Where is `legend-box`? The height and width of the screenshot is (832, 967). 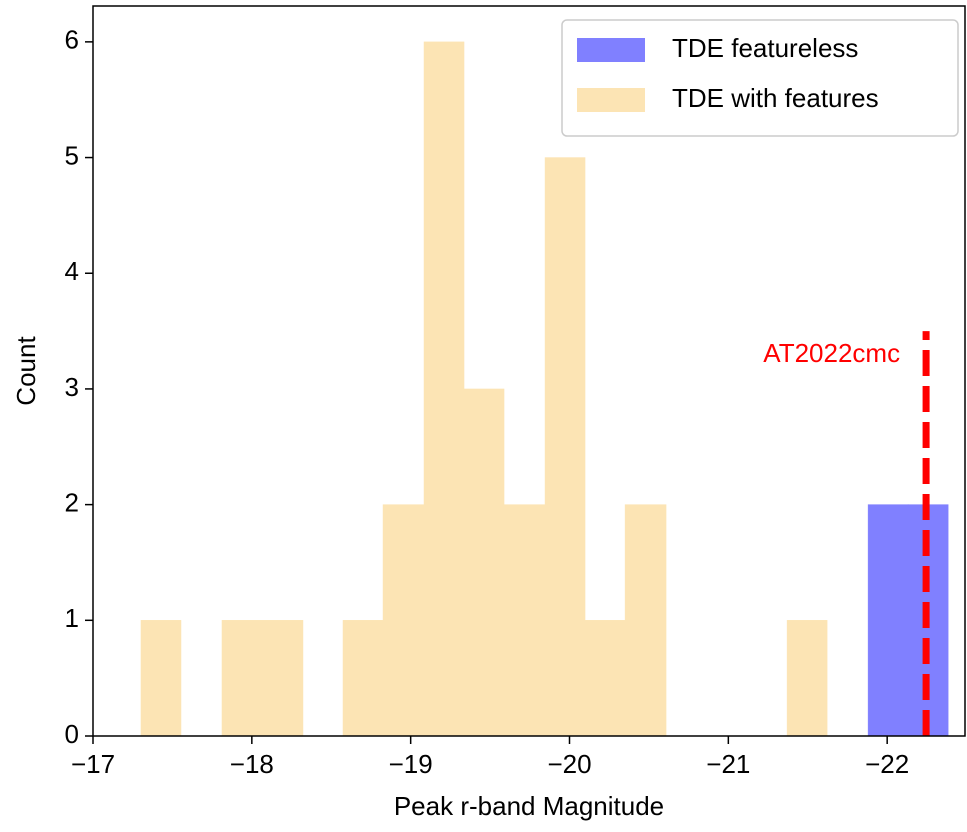
legend-box is located at coordinates (760, 78).